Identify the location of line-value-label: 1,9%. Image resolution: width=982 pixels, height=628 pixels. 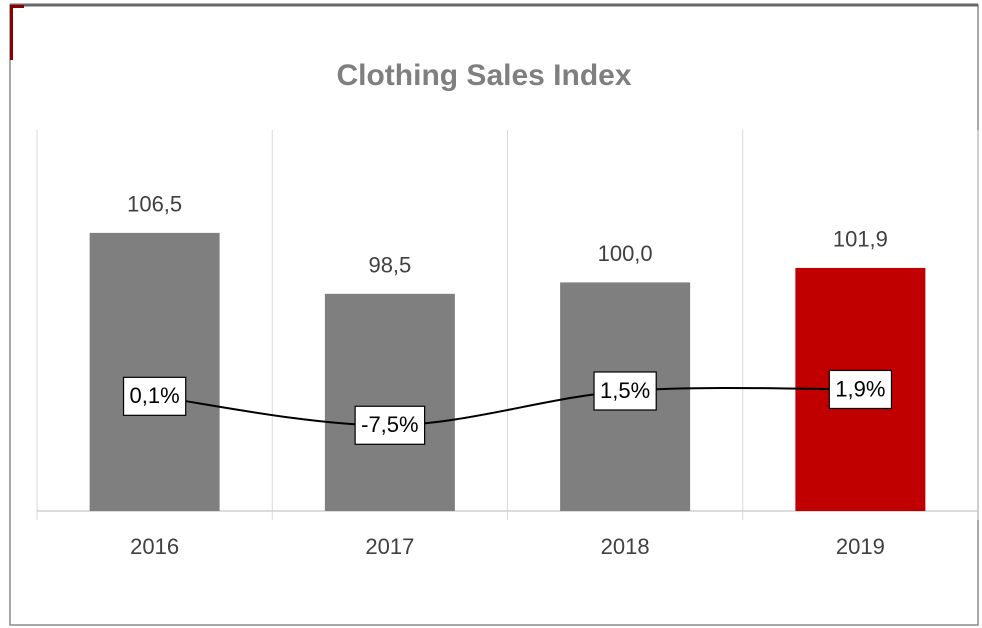
(860, 388).